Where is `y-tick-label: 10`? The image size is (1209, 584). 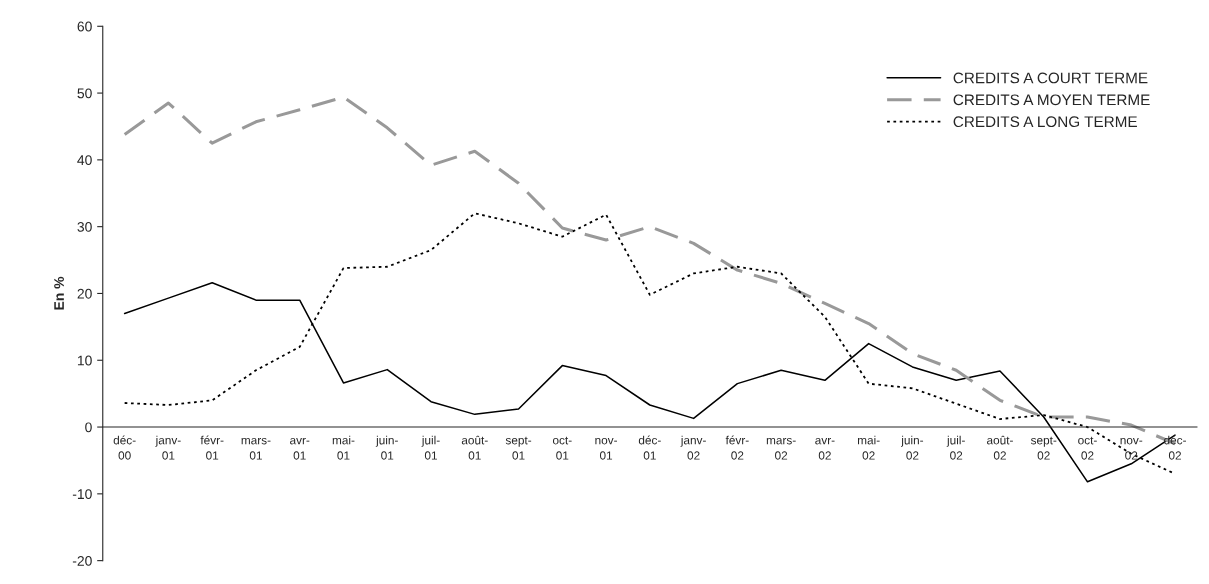 y-tick-label: 10 is located at coordinates (84, 360).